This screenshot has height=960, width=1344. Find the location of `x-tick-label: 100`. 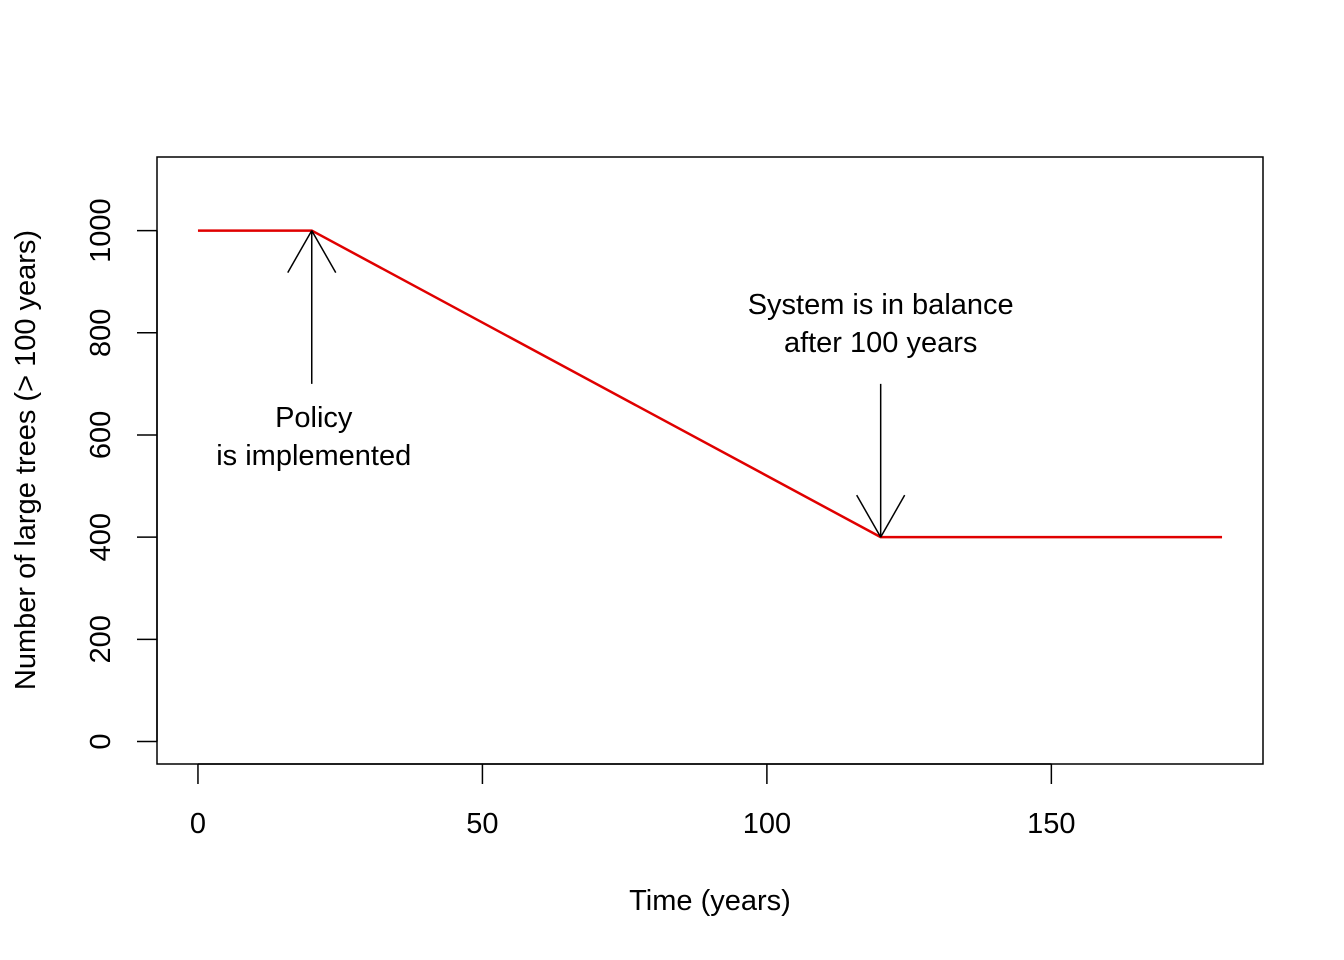

x-tick-label: 100 is located at coordinates (767, 824).